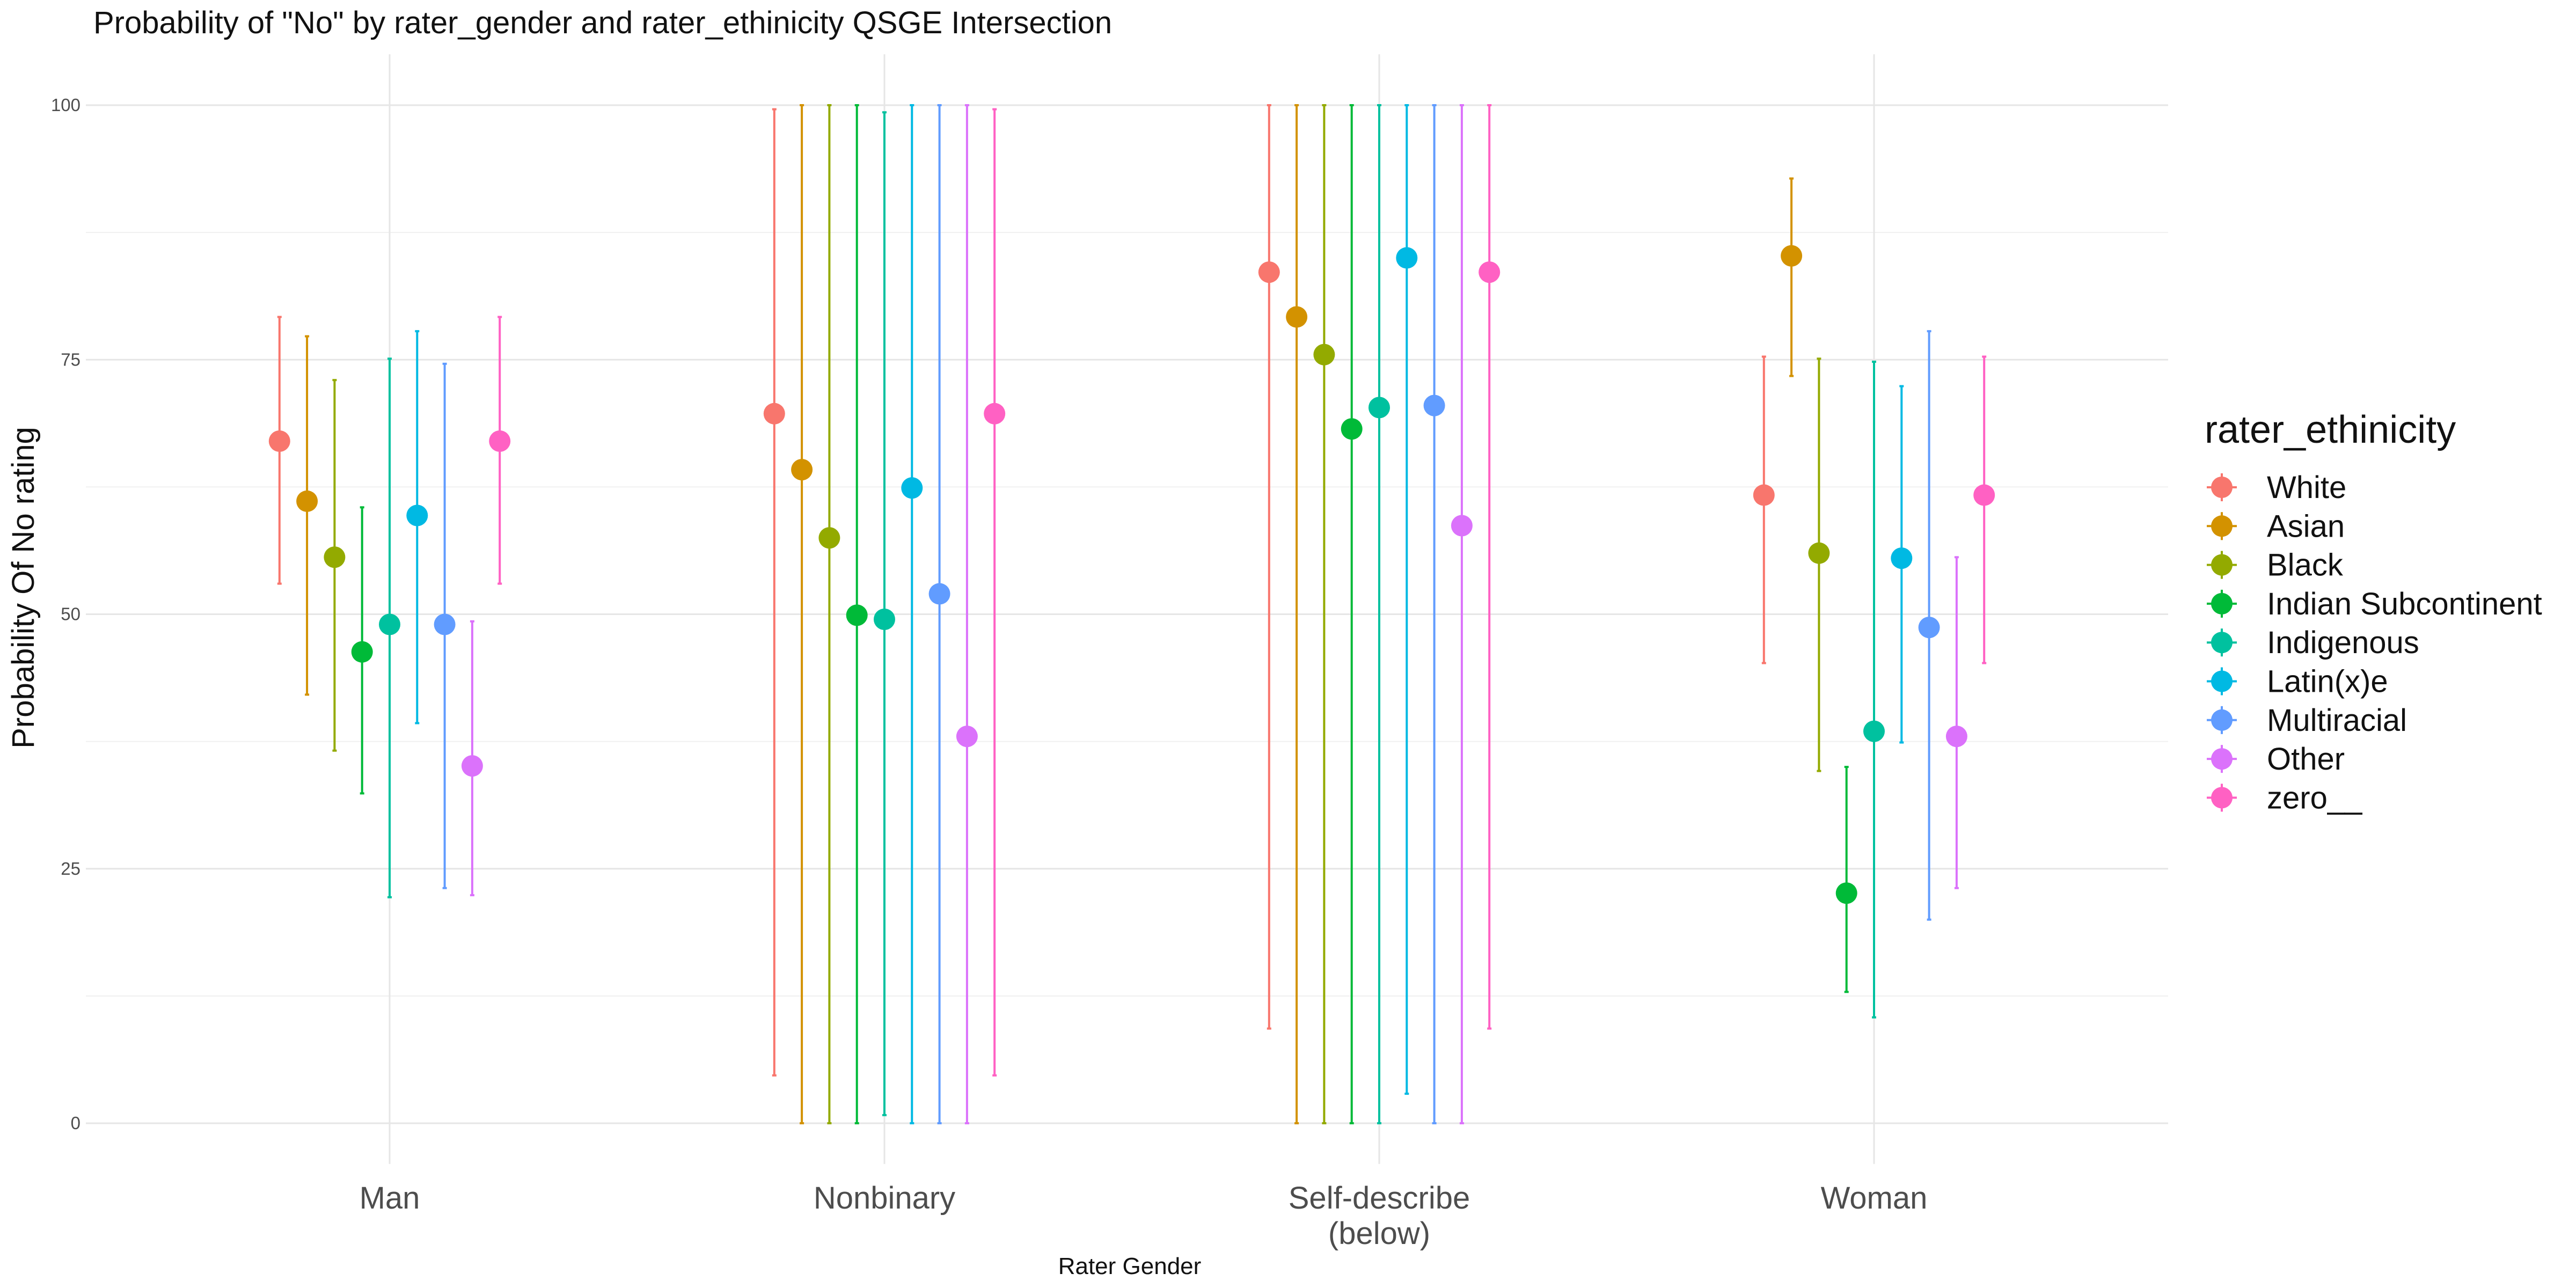  Describe the element at coordinates (1874, 1198) in the screenshot. I see `x-tick-label: Woman` at that location.